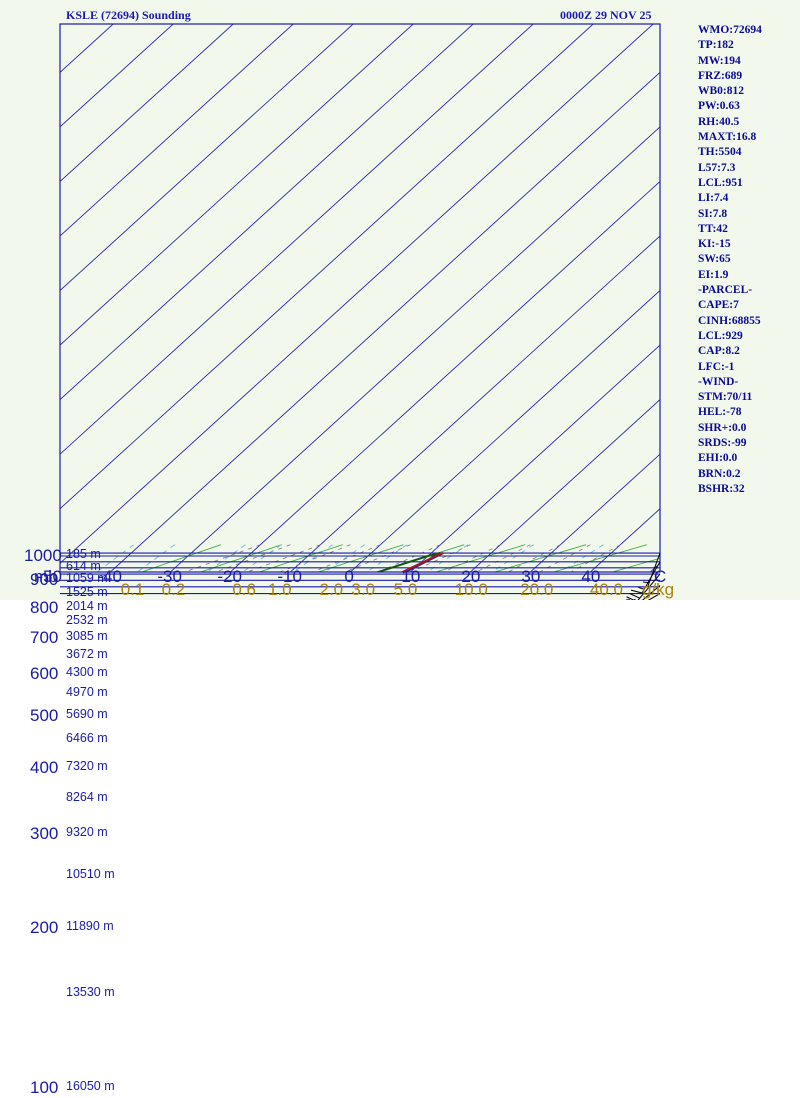 The image size is (800, 1098). I want to click on mixing-ratio-tick-label: 2.0, so click(331, 589).